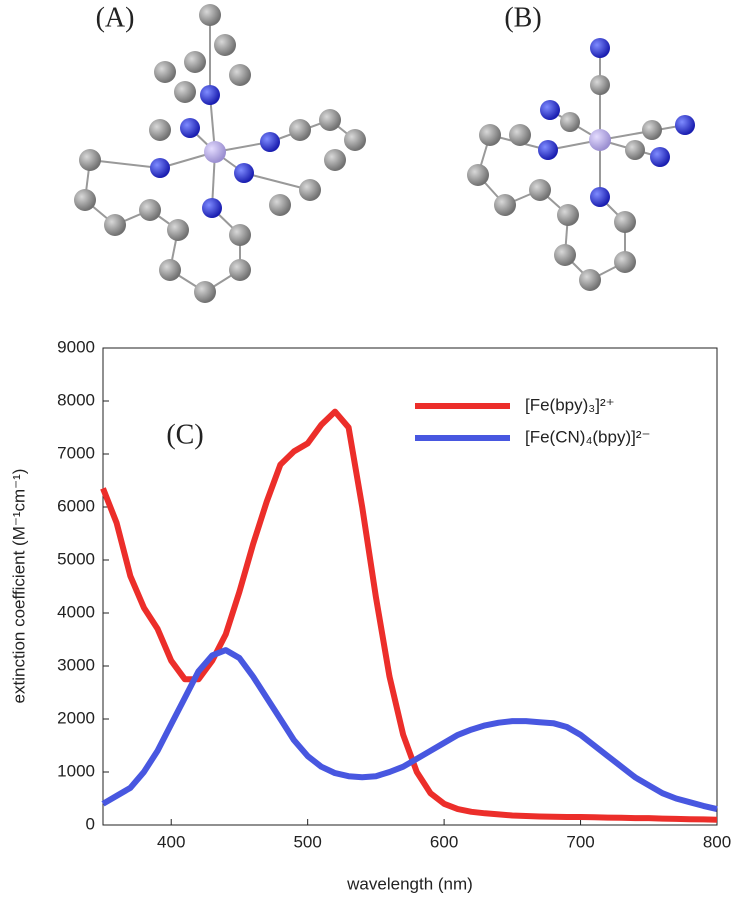 This screenshot has width=736, height=900. Describe the element at coordinates (76, 611) in the screenshot. I see `y-tick-label: 4000` at that location.